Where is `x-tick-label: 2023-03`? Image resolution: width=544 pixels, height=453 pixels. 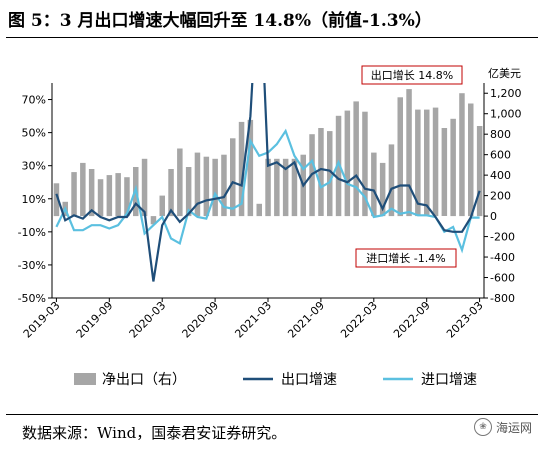 x-tick-label: 2023-03 is located at coordinates (465, 320).